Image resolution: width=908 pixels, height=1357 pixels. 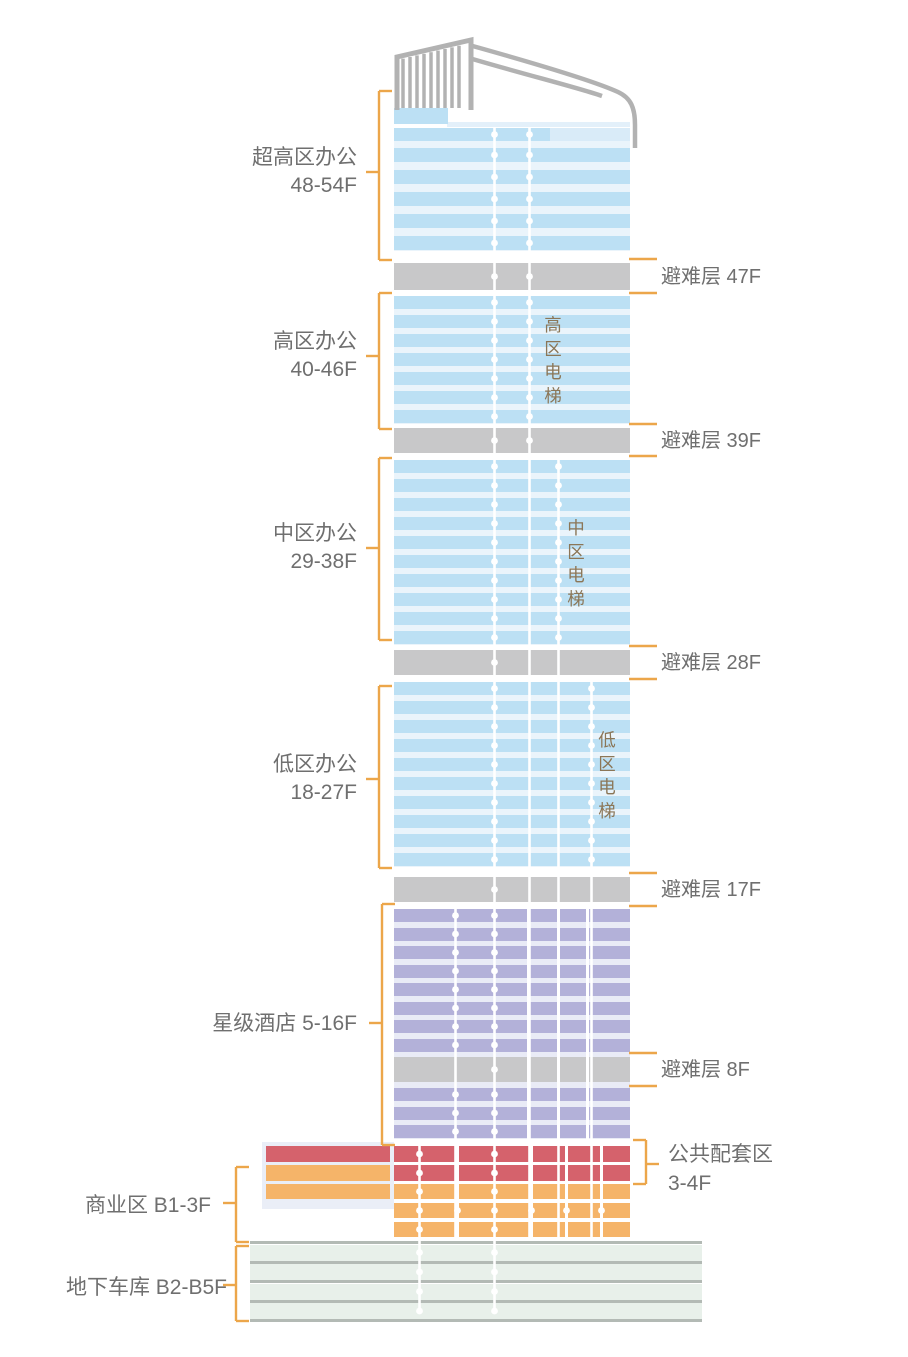 I want to click on podium-wing-row-2f, so click(x=328, y=1191).